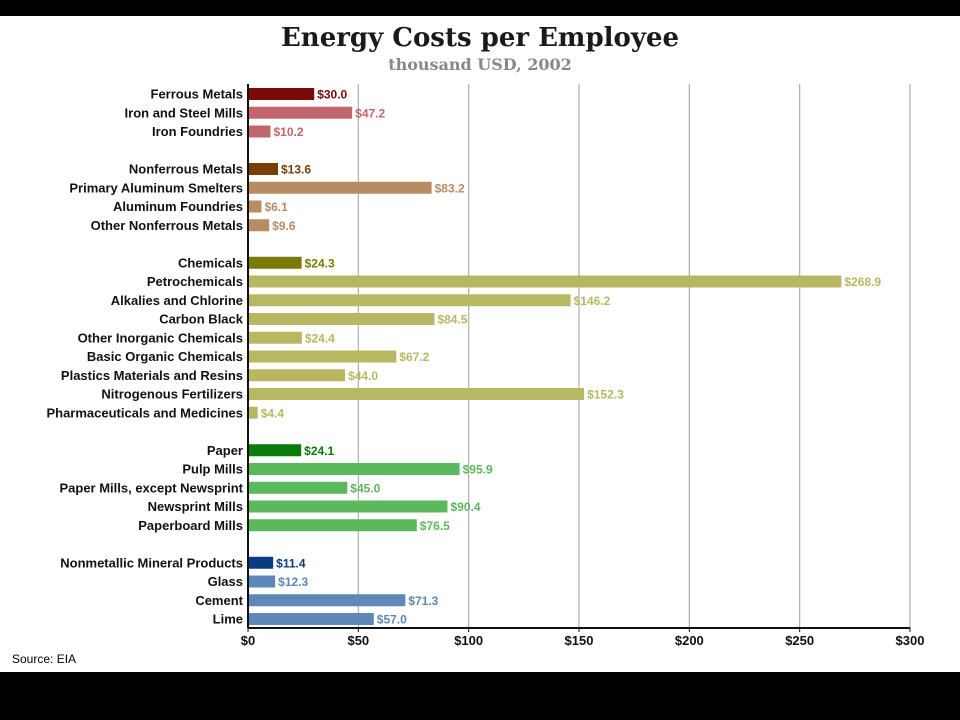 The width and height of the screenshot is (960, 720). What do you see at coordinates (799, 640) in the screenshot?
I see `x-tick-label: $250` at bounding box center [799, 640].